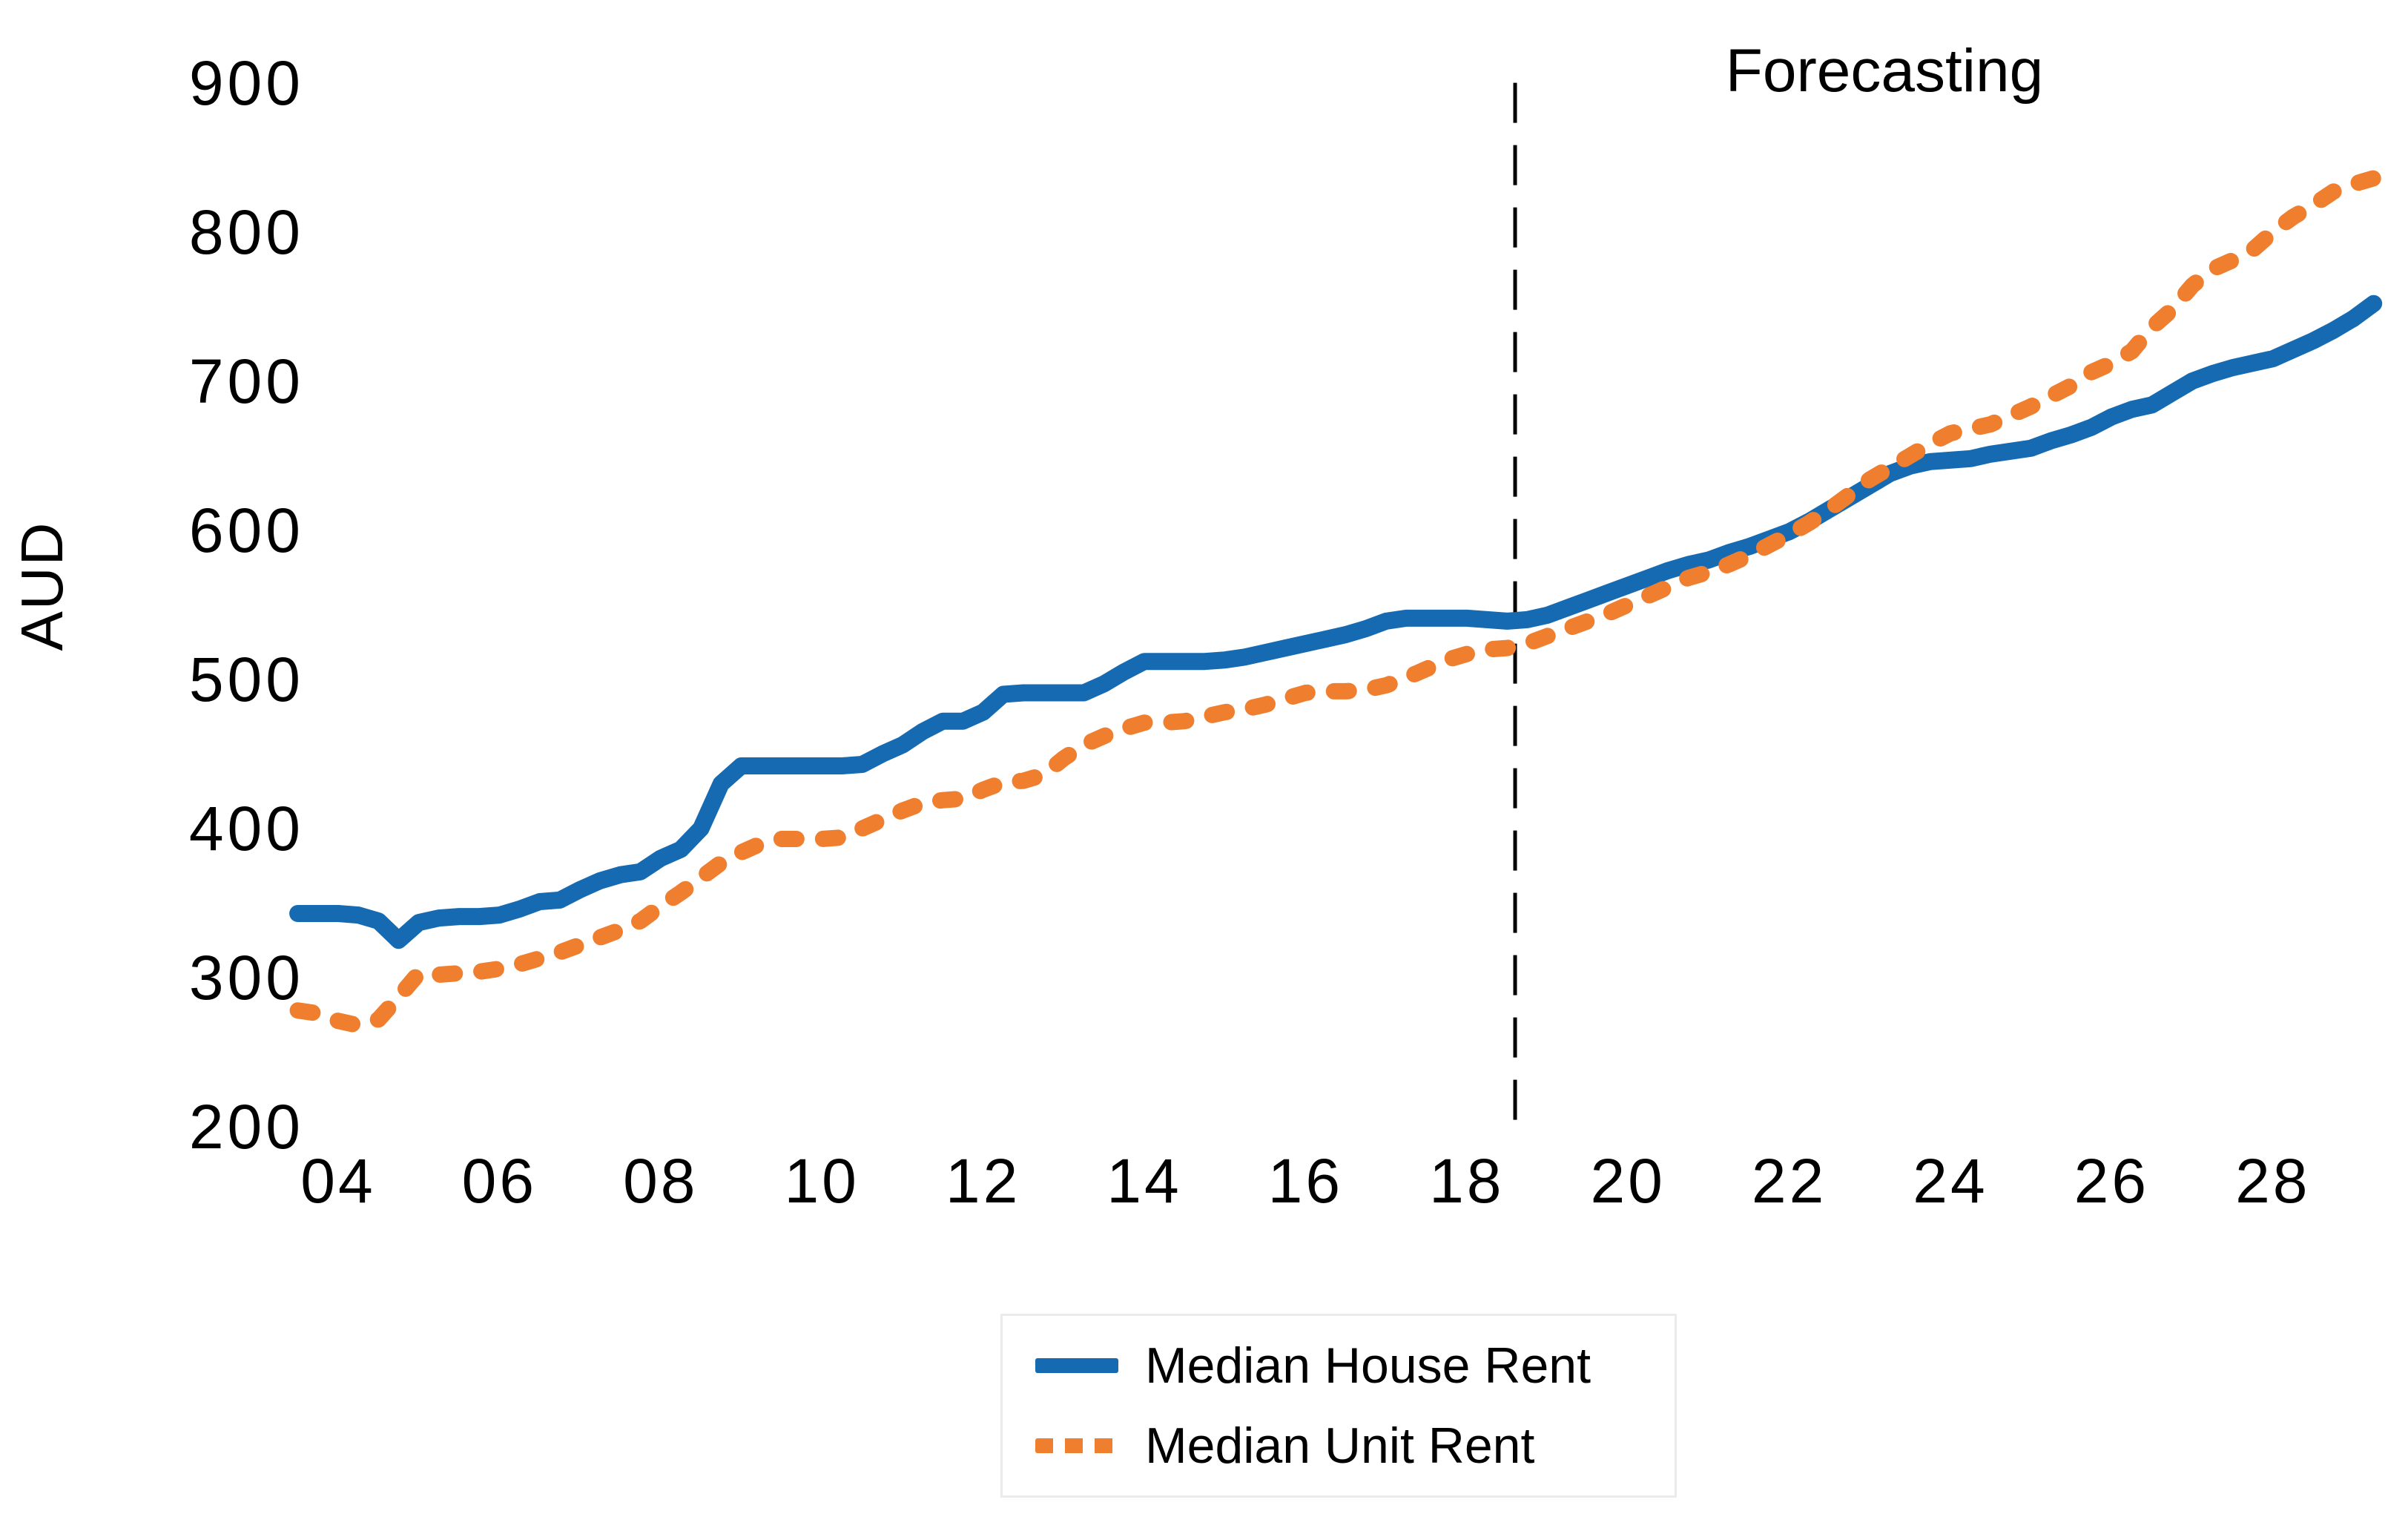 This screenshot has width=2408, height=1534. Describe the element at coordinates (1950, 1181) in the screenshot. I see `x-tick-label: 24` at that location.